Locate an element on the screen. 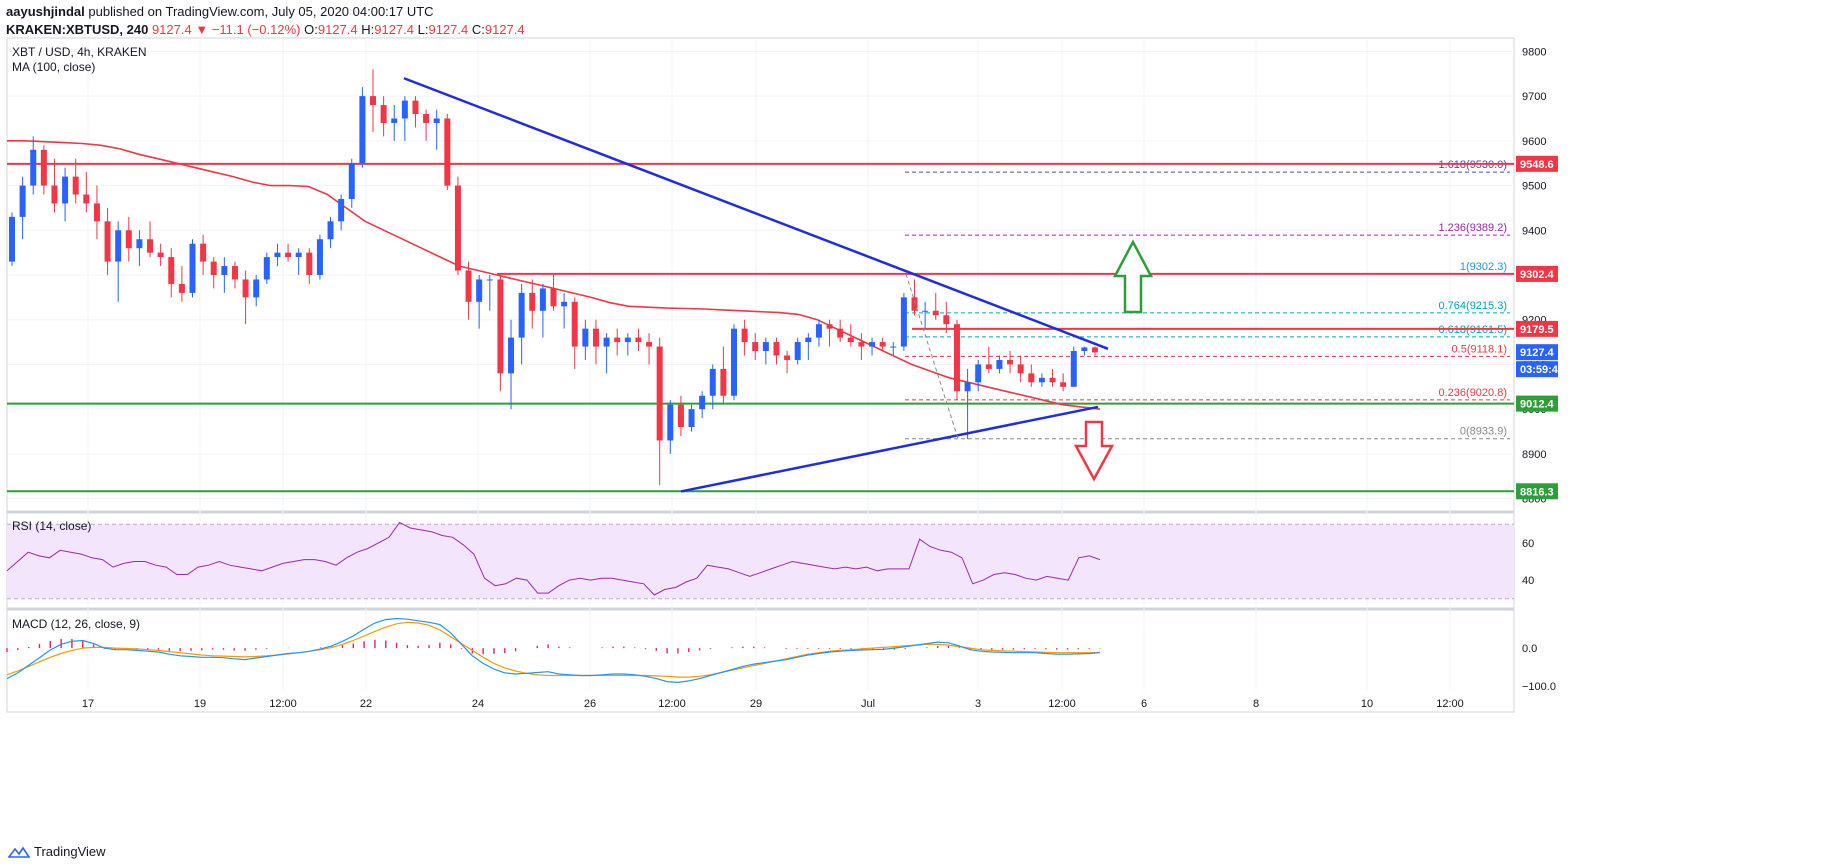 The height and width of the screenshot is (868, 1828). fib-level-label: 0(8933.9) is located at coordinates (1483, 432).